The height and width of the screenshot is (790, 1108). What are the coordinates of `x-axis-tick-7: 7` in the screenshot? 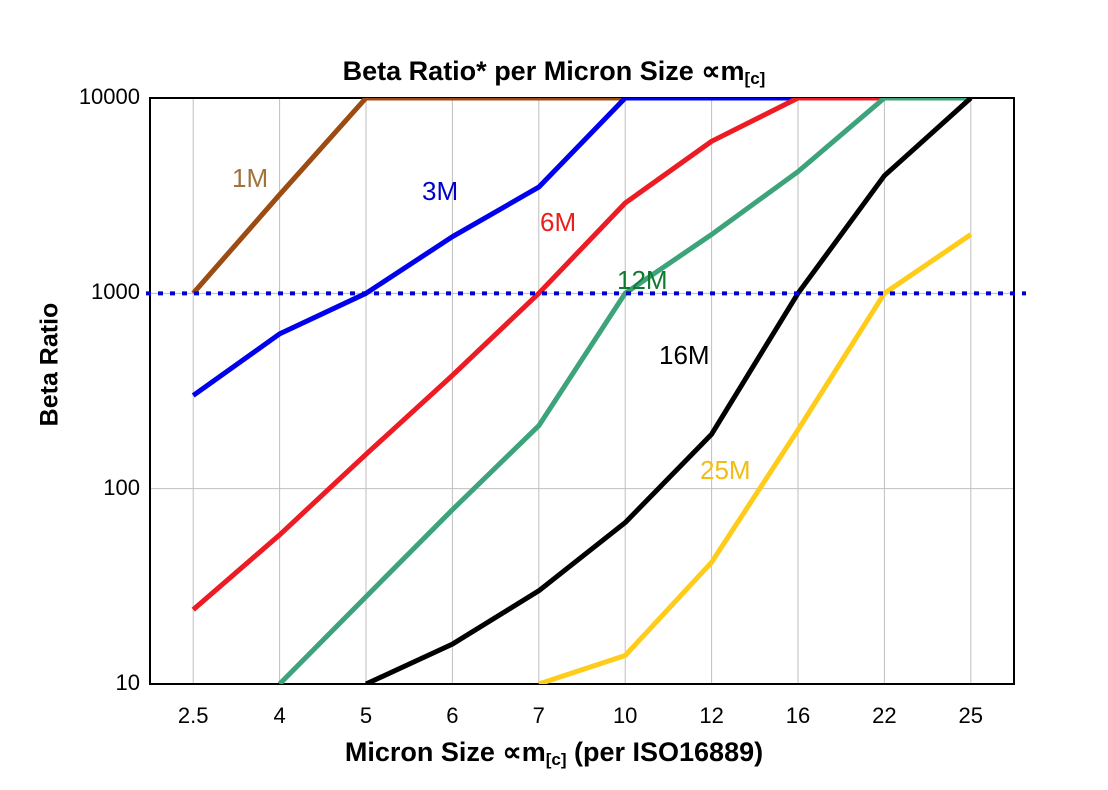 It's located at (538, 715).